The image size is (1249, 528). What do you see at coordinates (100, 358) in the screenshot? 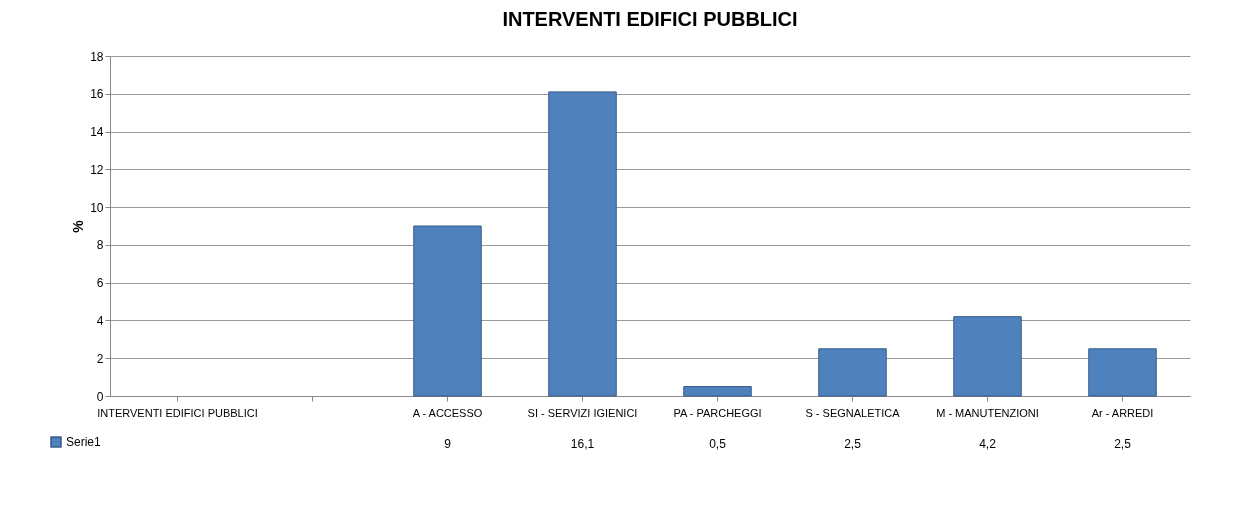
I see `y-tick-label: 2` at bounding box center [100, 358].